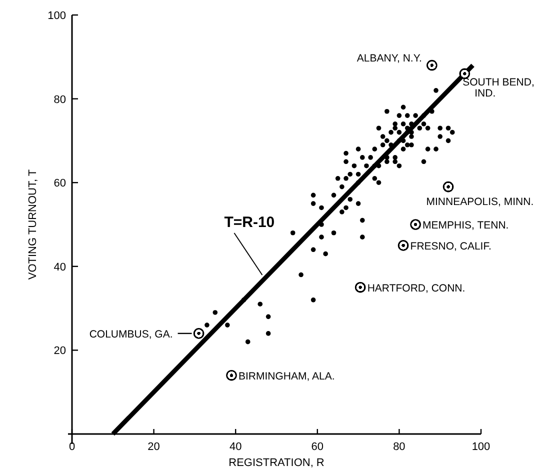  What do you see at coordinates (286, 376) in the screenshot?
I see `annotation: BIRMINGHAM, ALA.` at bounding box center [286, 376].